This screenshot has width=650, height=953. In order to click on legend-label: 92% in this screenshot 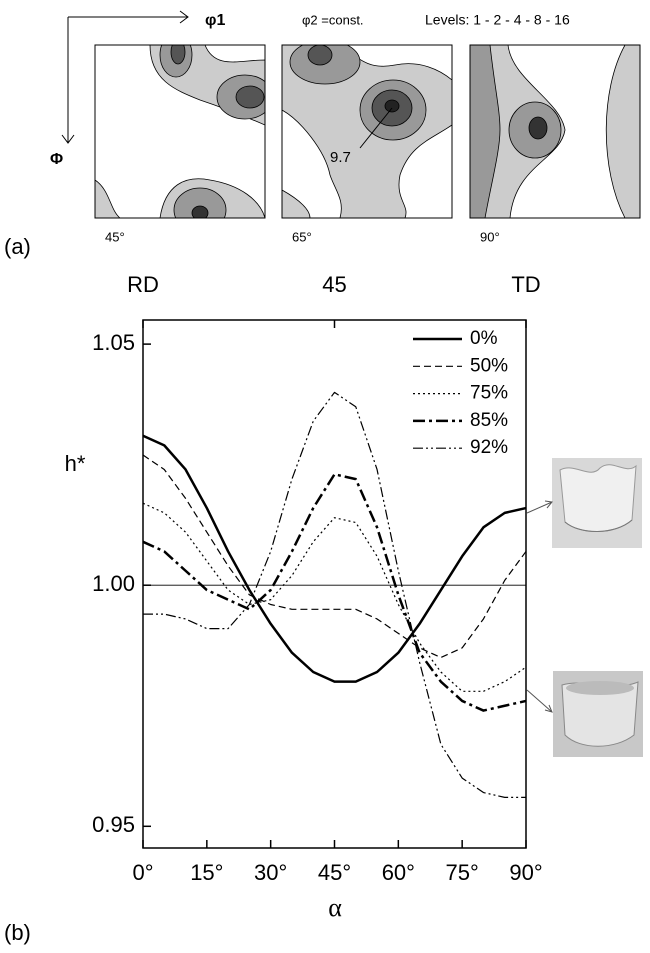, I will do `click(489, 447)`.